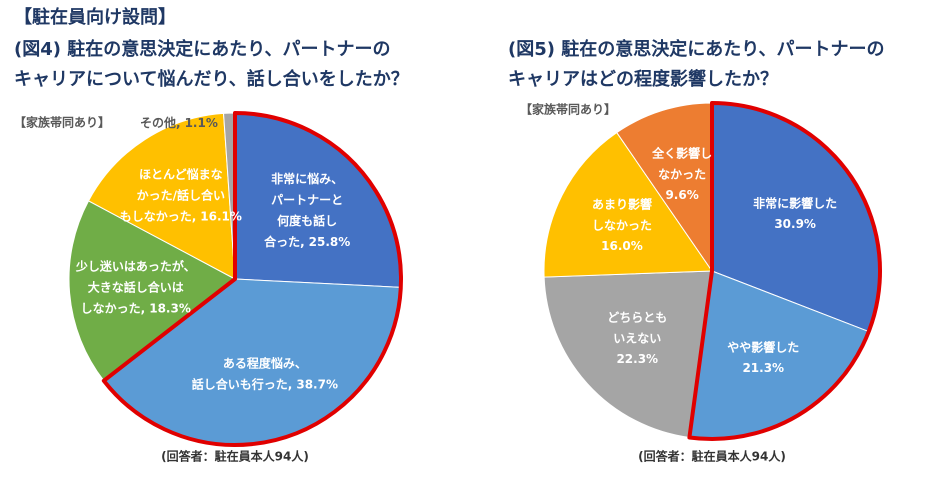  Describe the element at coordinates (637, 359) in the screenshot. I see `value-label: 22.3%` at that location.